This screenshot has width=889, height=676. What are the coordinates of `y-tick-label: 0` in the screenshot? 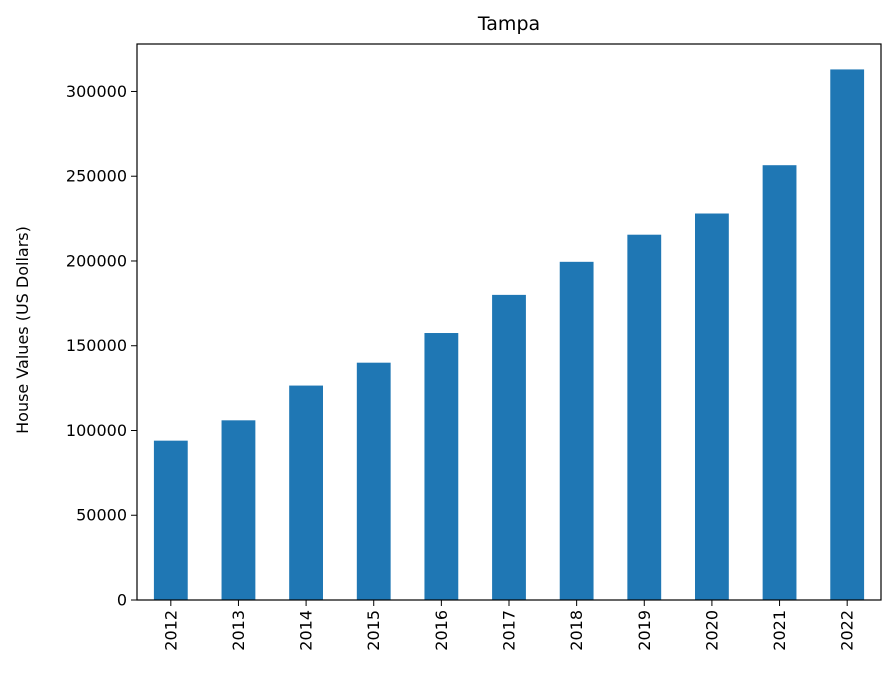 It's located at (122, 600).